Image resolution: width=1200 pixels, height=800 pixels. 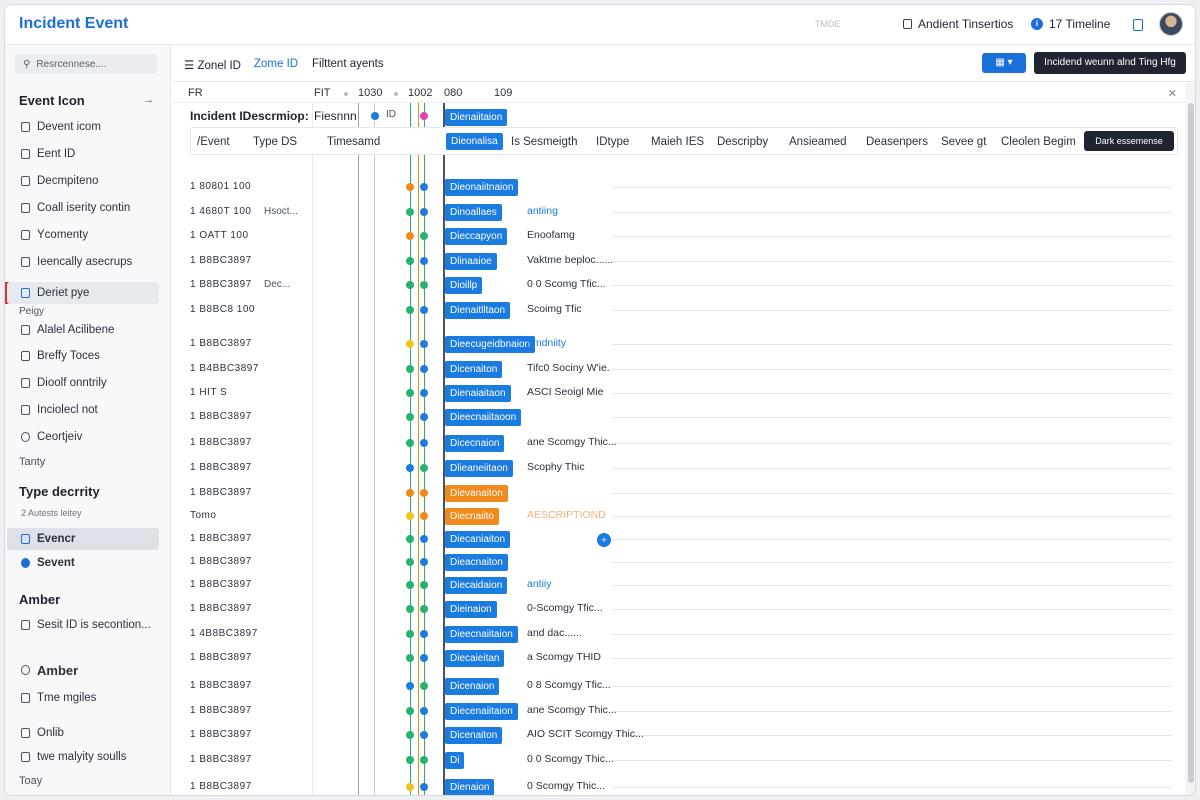 I want to click on event-chip: Dieinaion, so click(x=471, y=609).